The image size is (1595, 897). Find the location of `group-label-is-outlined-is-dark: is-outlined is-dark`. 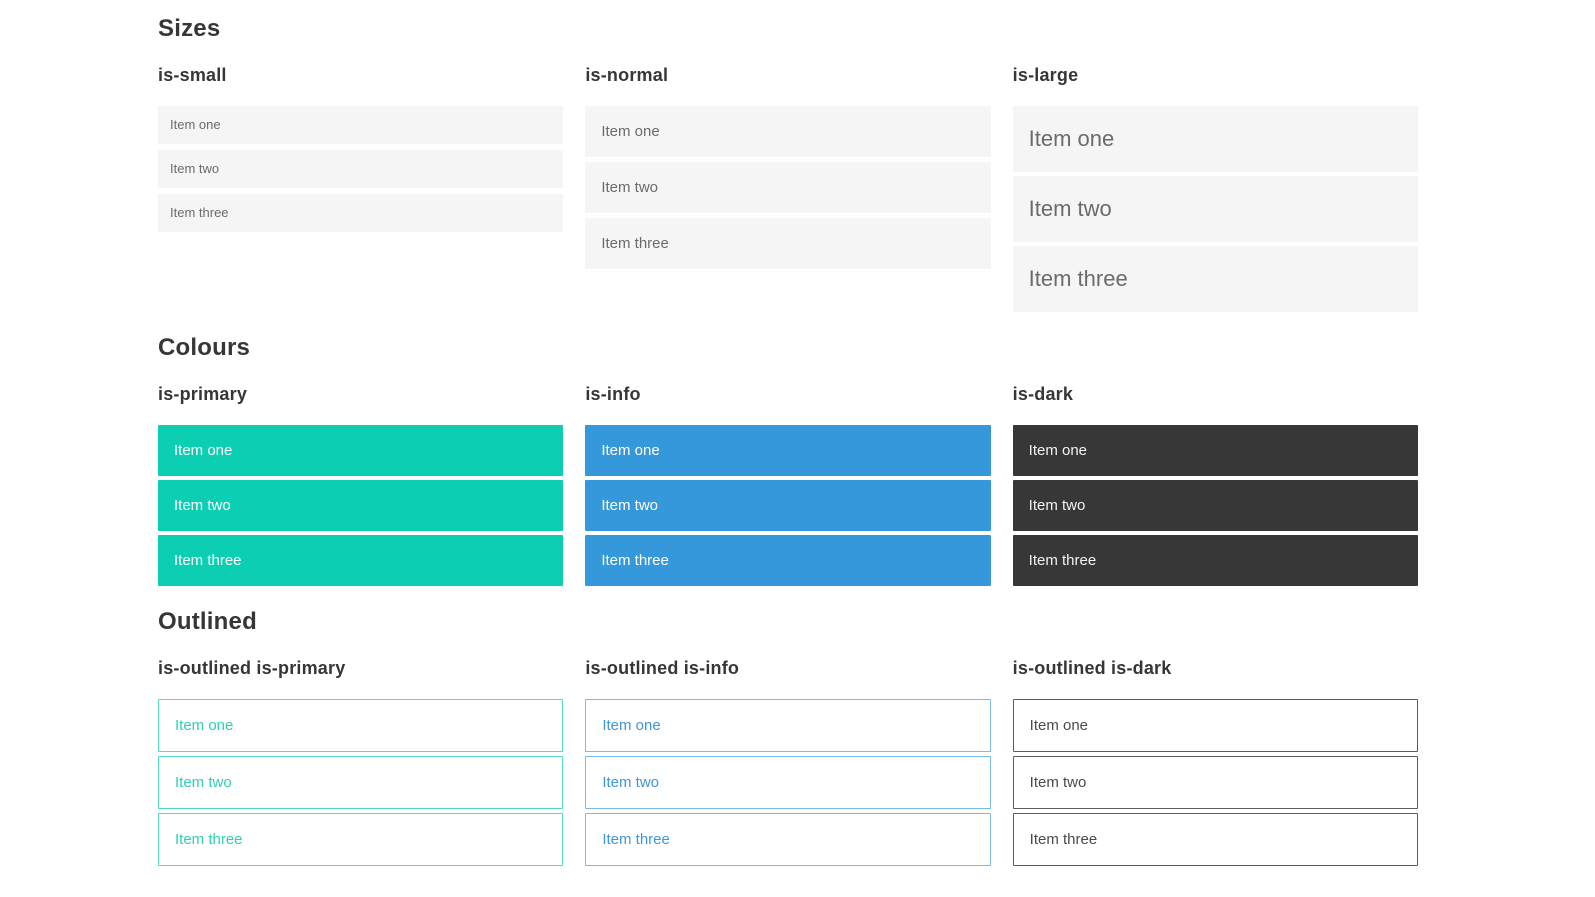

group-label-is-outlined-is-dark: is-outlined is-dark is located at coordinates (1092, 668).